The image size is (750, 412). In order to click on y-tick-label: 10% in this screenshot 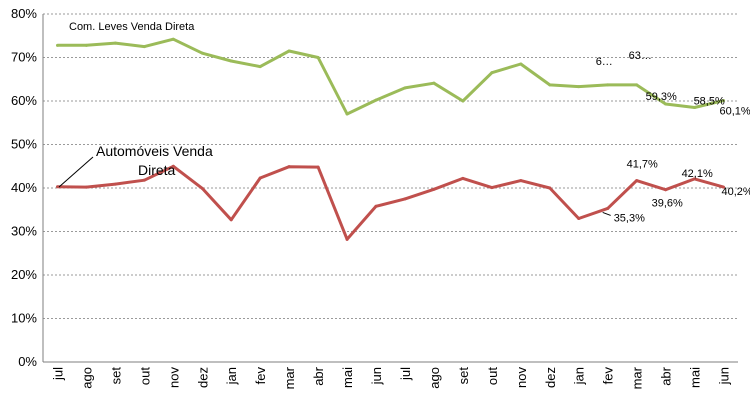, I will do `click(24, 318)`.